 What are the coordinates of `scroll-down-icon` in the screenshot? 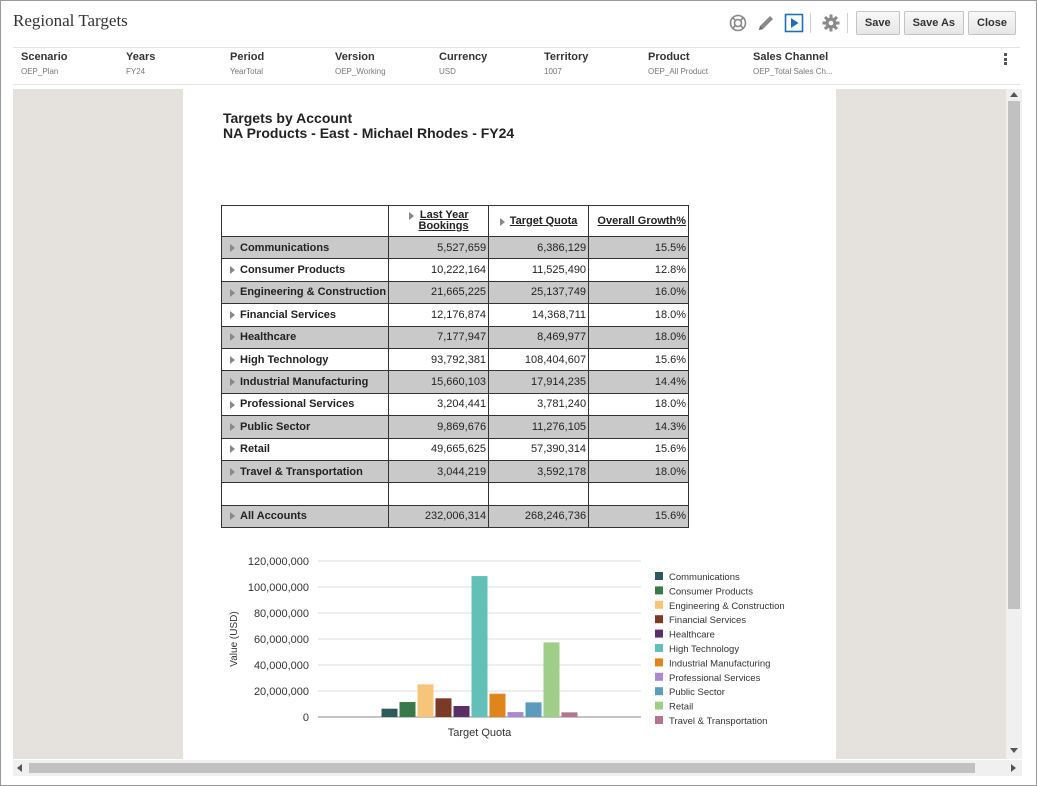 It's located at (1014, 750).